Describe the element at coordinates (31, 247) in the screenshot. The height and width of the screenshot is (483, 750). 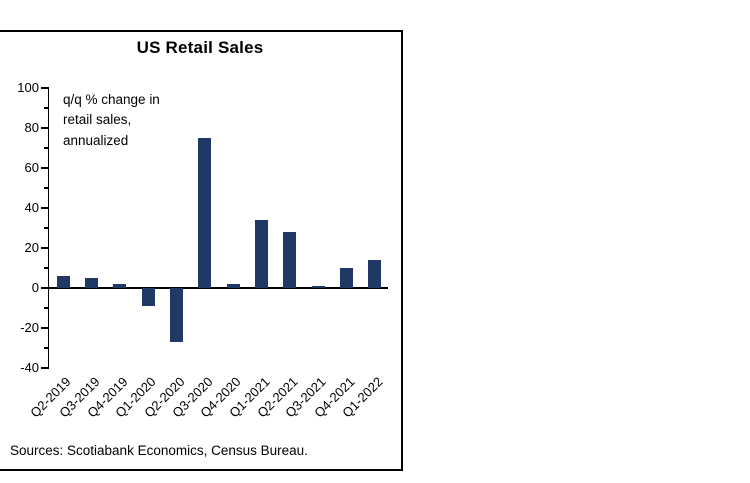
I see `y-tick-label: 20` at that location.